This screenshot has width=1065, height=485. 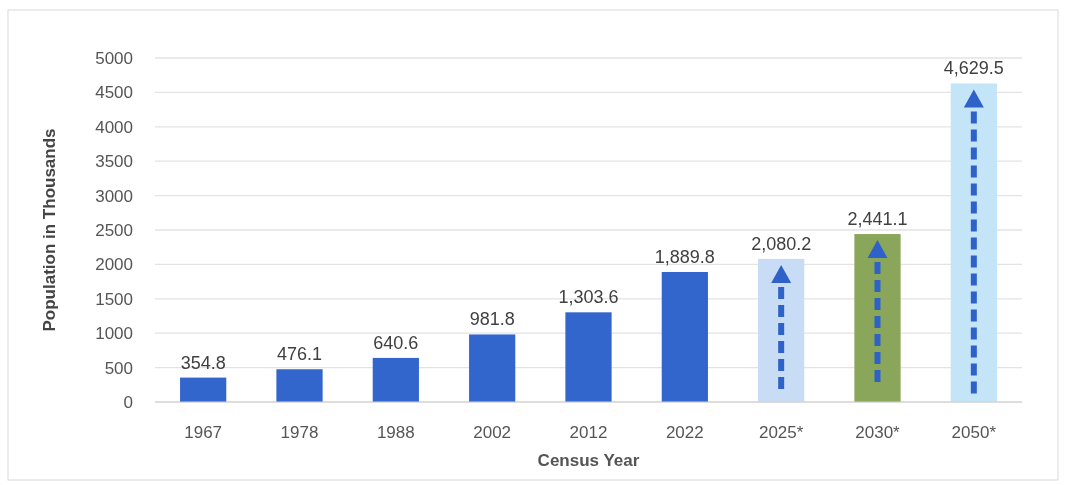 What do you see at coordinates (877, 219) in the screenshot?
I see `data-label: 2,441.1` at bounding box center [877, 219].